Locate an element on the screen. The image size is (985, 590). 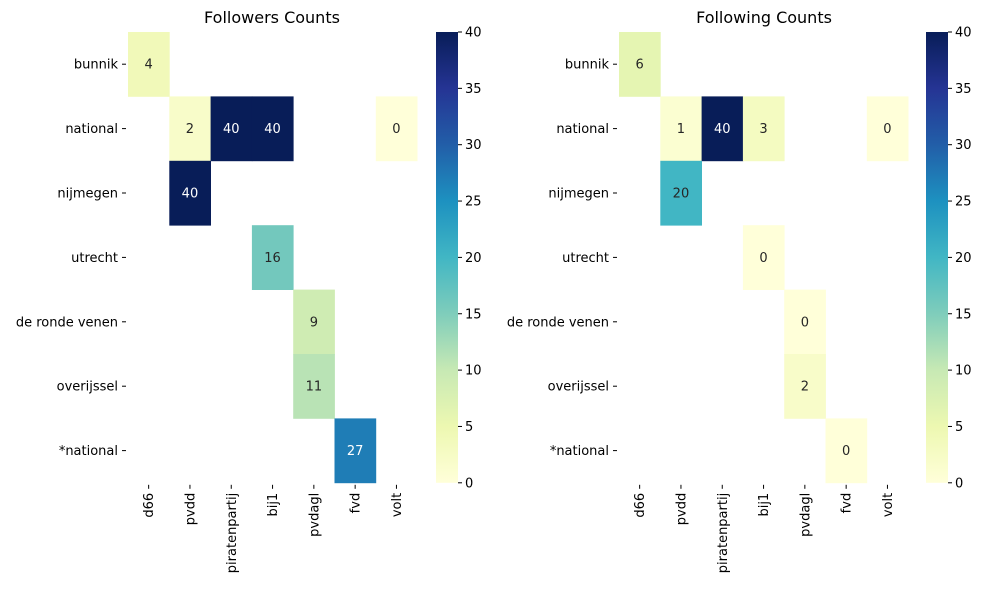
cell-value-label: 3 is located at coordinates (763, 129).